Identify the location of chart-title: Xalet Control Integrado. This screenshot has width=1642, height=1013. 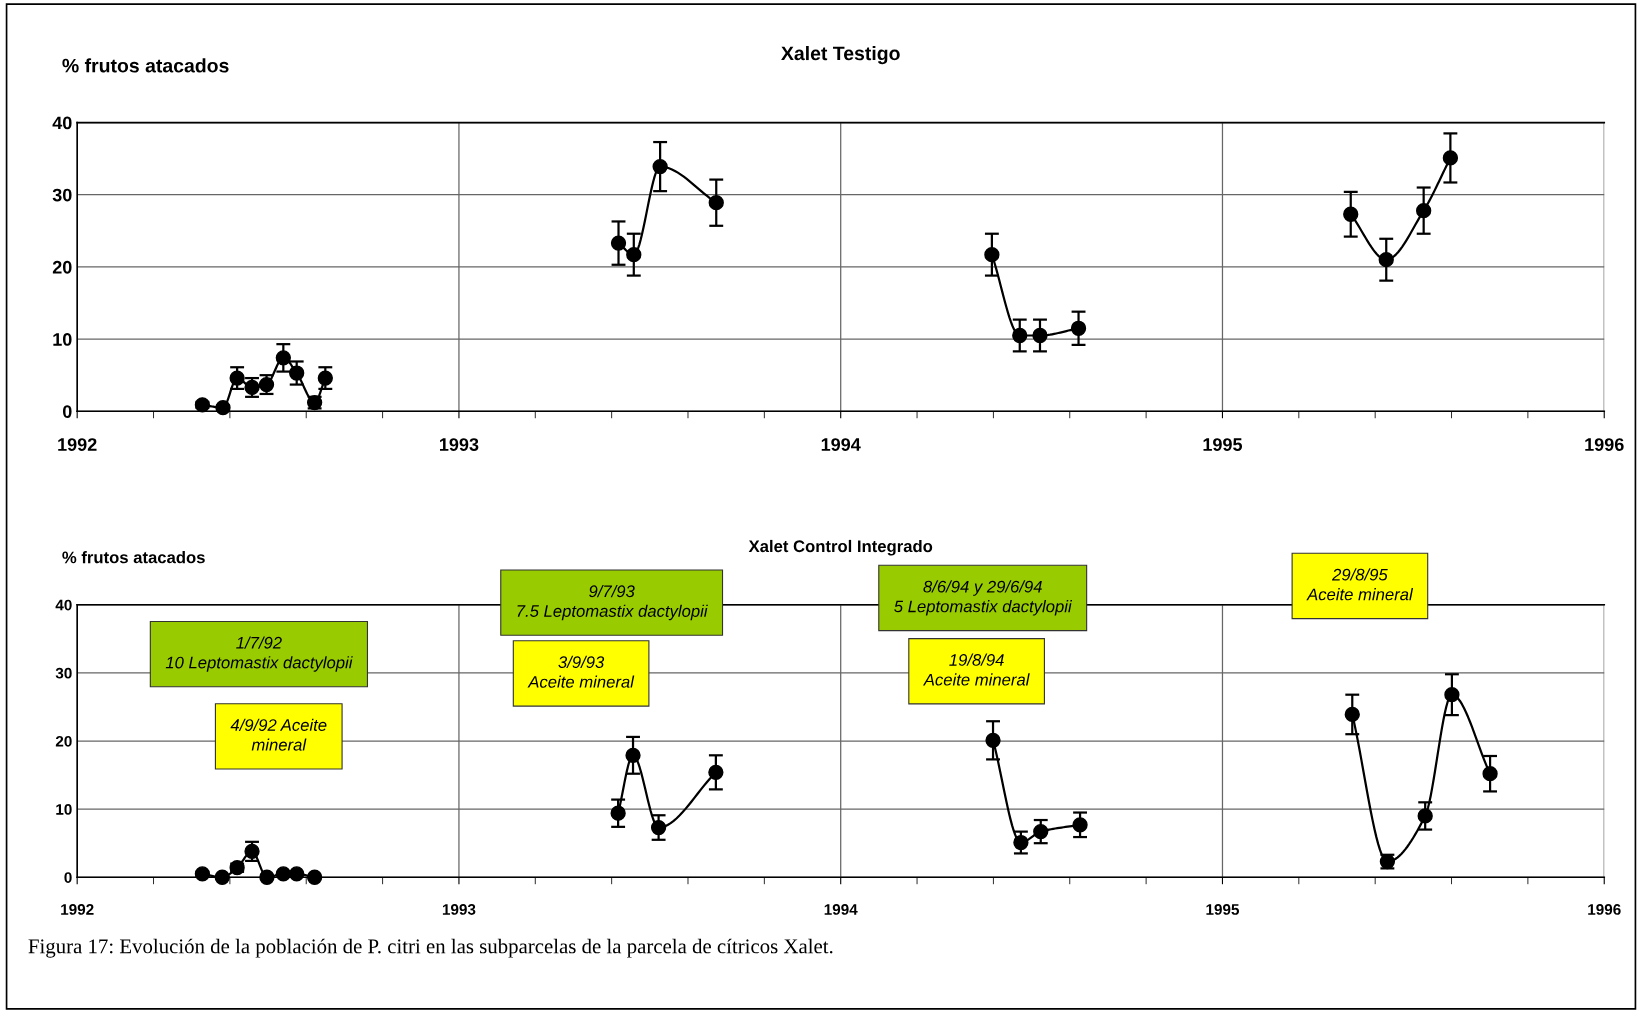
(840, 547).